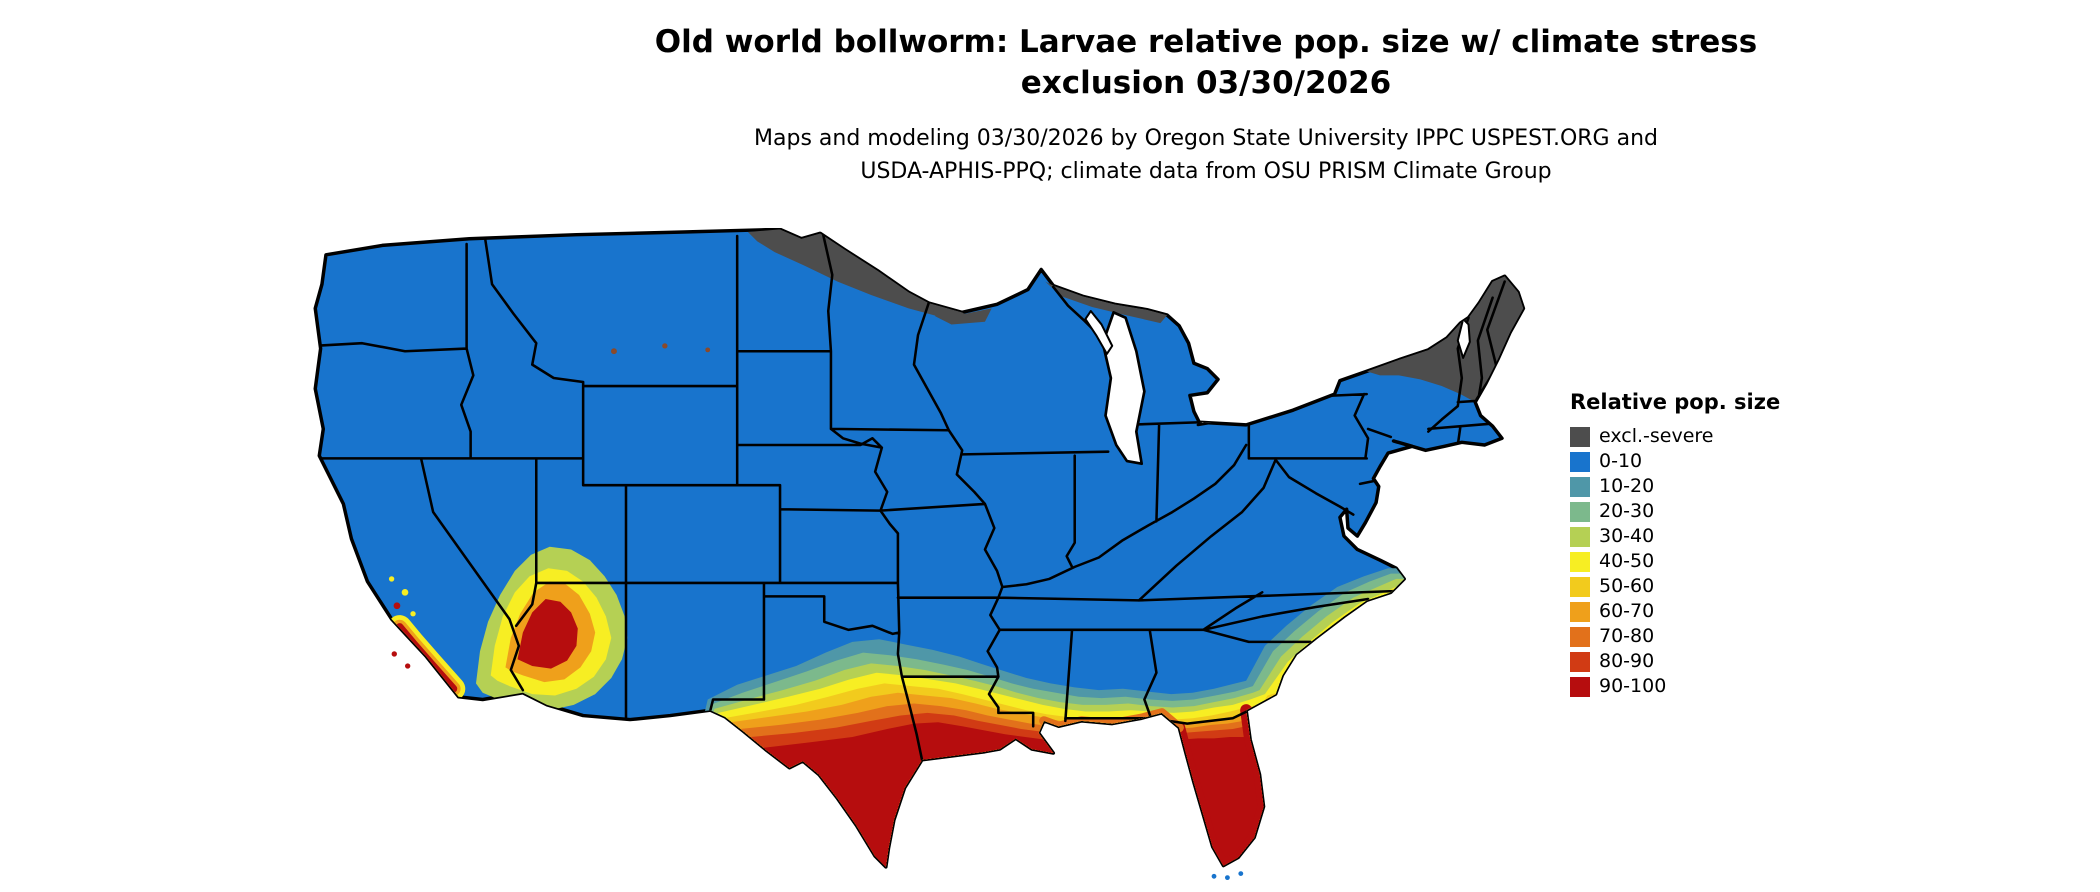 The image size is (2100, 892). I want to click on legend-label: 60-70, so click(1627, 611).